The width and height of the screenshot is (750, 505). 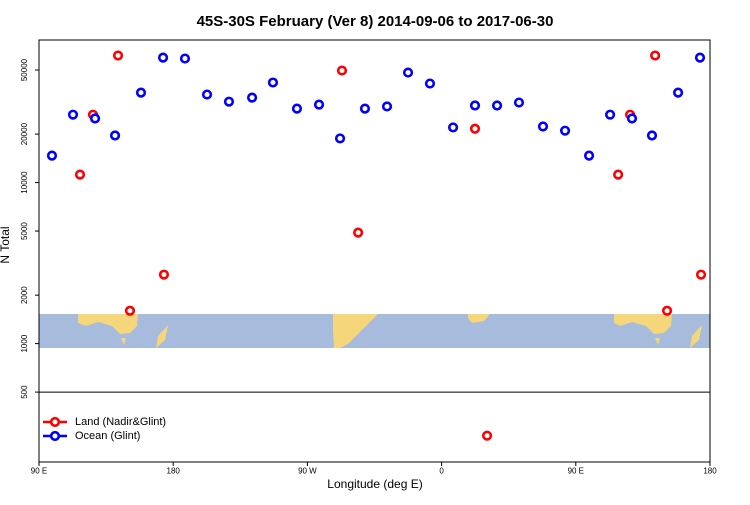 What do you see at coordinates (24, 392) in the screenshot?
I see `y-tick-label: 500` at bounding box center [24, 392].